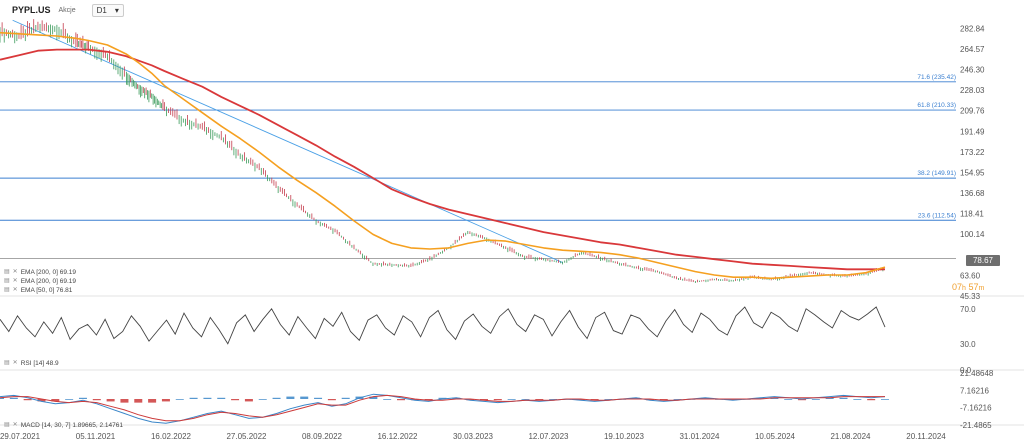 Image resolution: width=1024 pixels, height=445 pixels. Describe the element at coordinates (968, 309) in the screenshot. I see `rsi-tick-label: 70.0` at that location.